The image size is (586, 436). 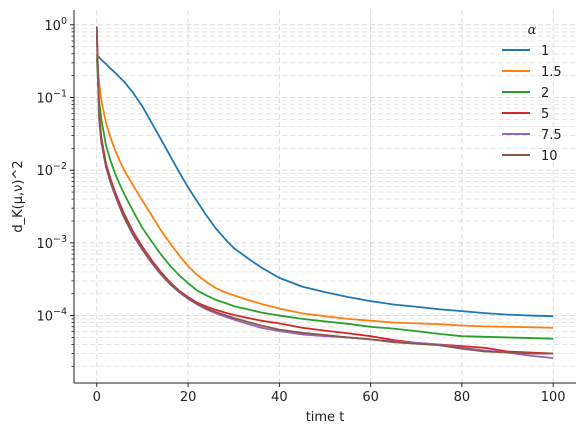 What do you see at coordinates (325, 417) in the screenshot?
I see `x-axis-title: time t` at bounding box center [325, 417].